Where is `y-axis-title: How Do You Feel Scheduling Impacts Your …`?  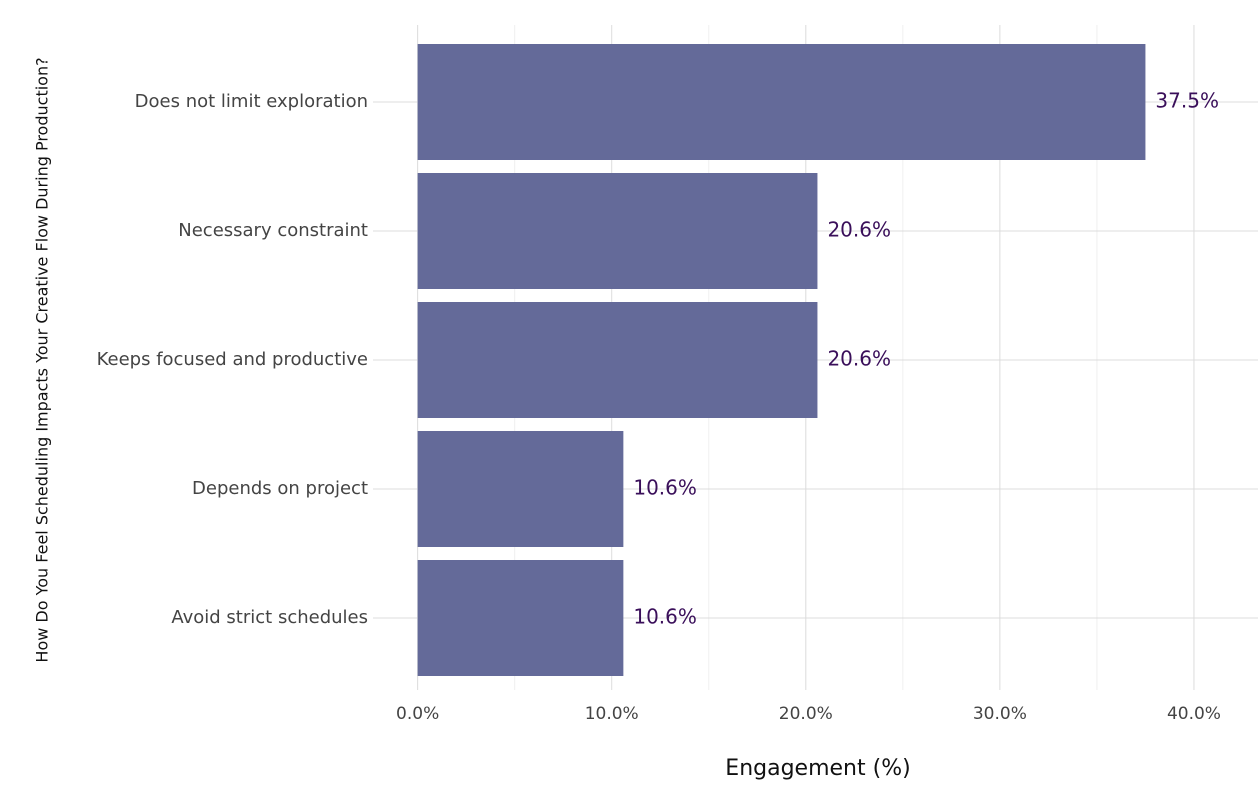
y-axis-title: How Do You Feel Scheduling Impacts Your … is located at coordinates (42, 359).